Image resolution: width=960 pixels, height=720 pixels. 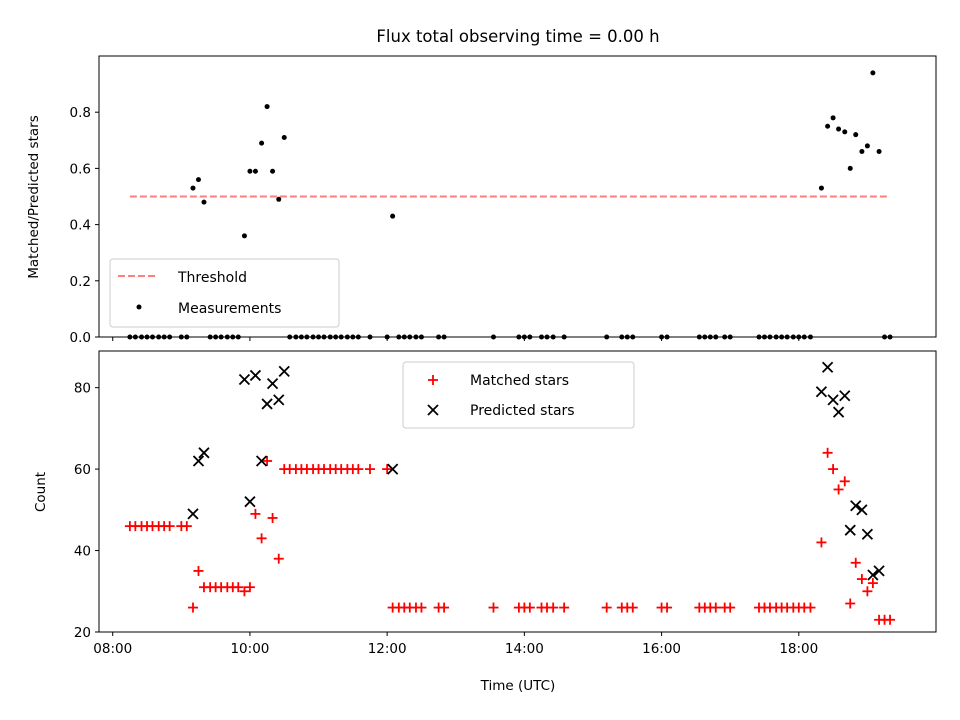 I want to click on legend-matched-label: Matched stars, so click(x=519, y=381).